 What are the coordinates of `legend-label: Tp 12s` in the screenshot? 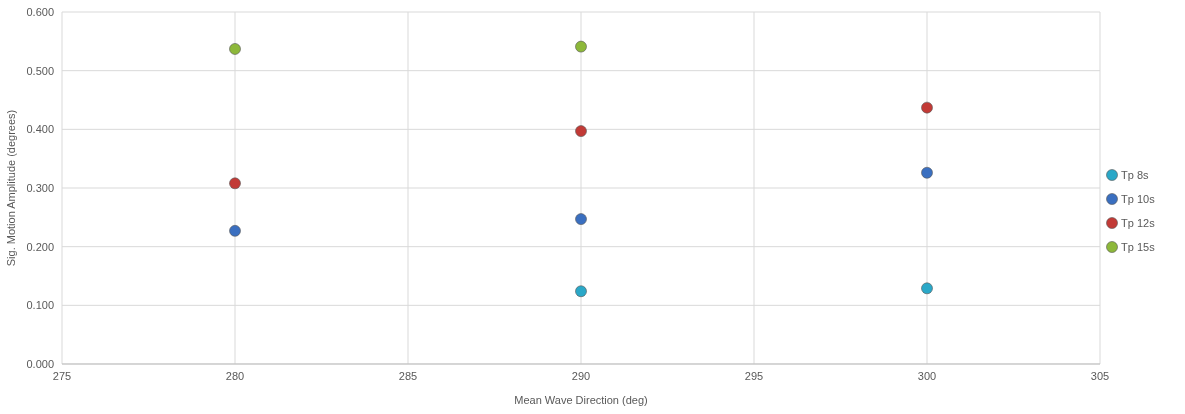 It's located at (1138, 223).